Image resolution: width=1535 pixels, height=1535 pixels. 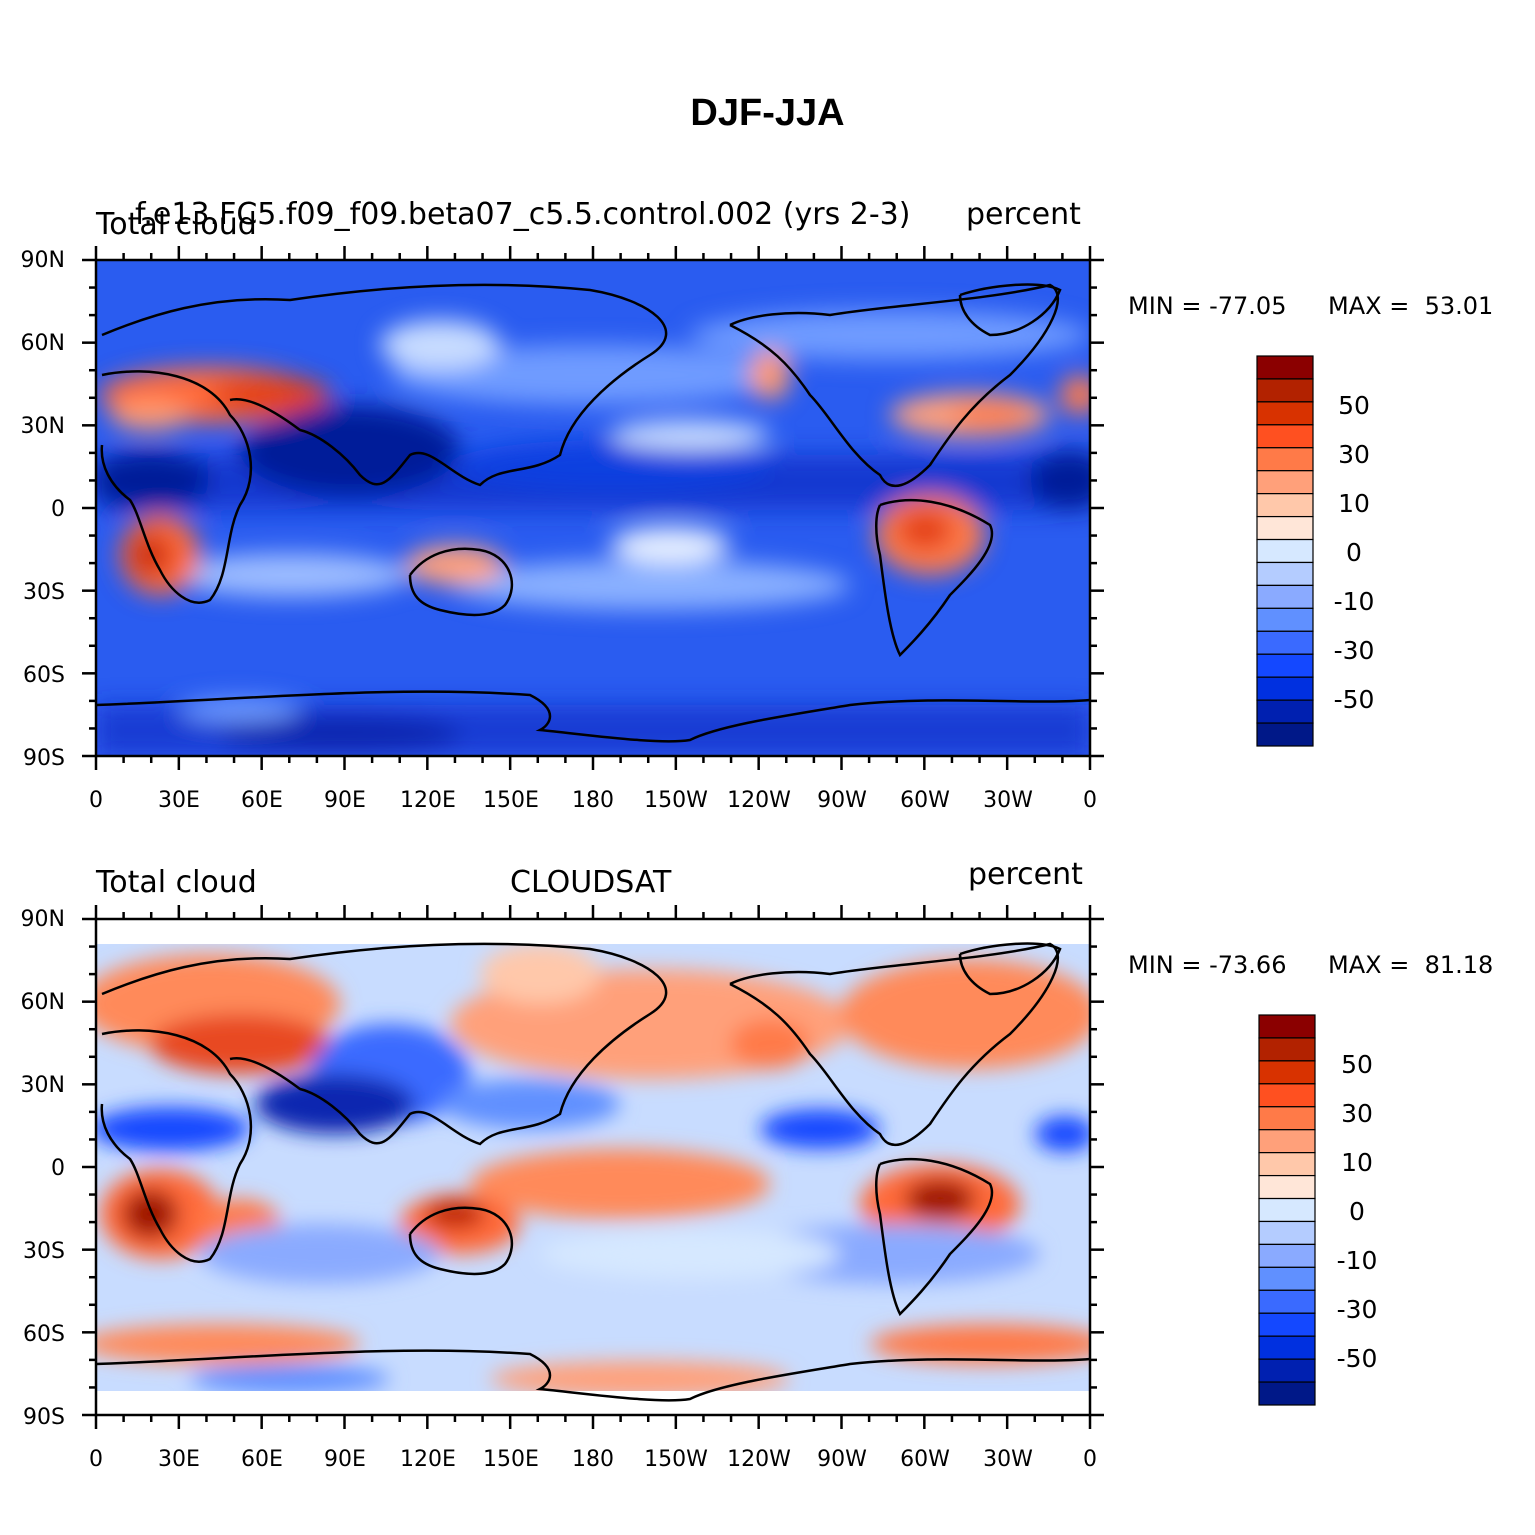 What do you see at coordinates (42, 260) in the screenshot?
I see `panel1-lat-90n: 90N` at bounding box center [42, 260].